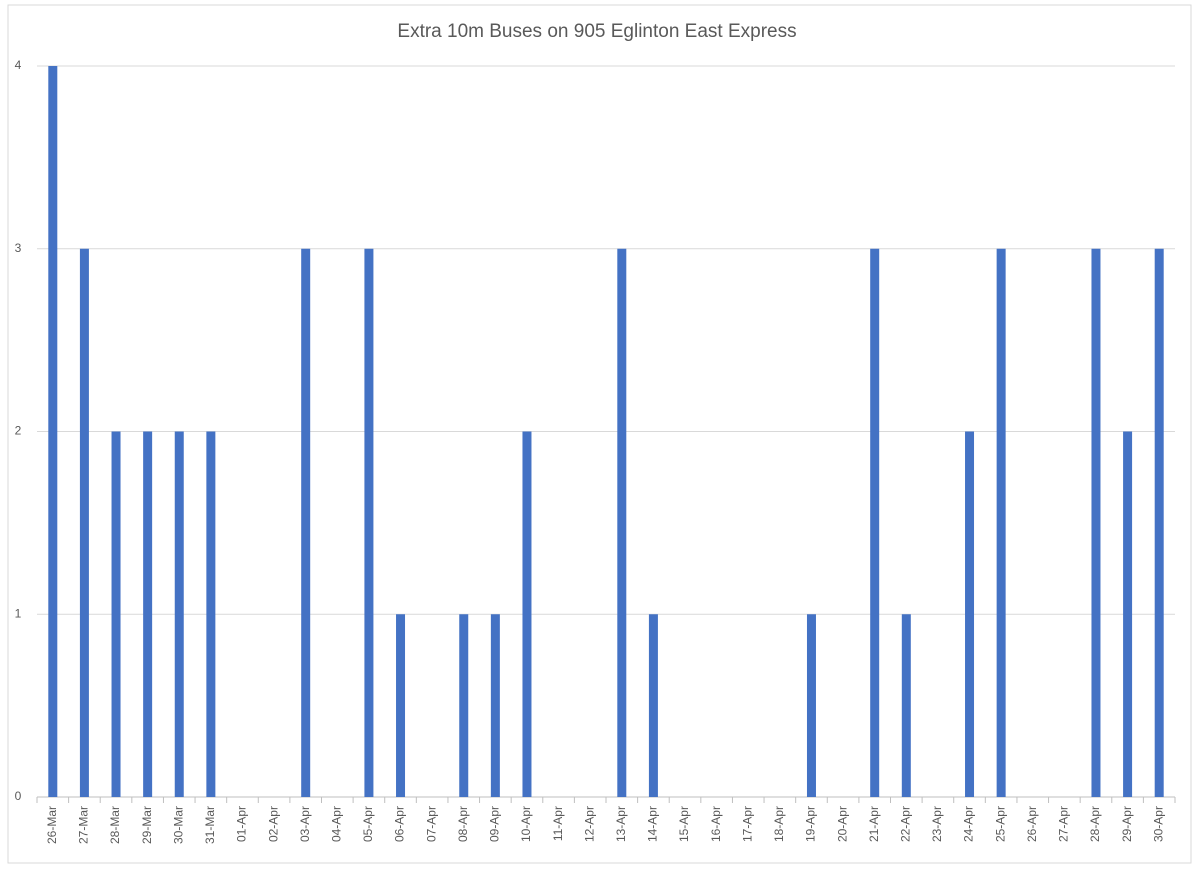 The width and height of the screenshot is (1200, 874). I want to click on y-tick-label: 2, so click(18, 431).